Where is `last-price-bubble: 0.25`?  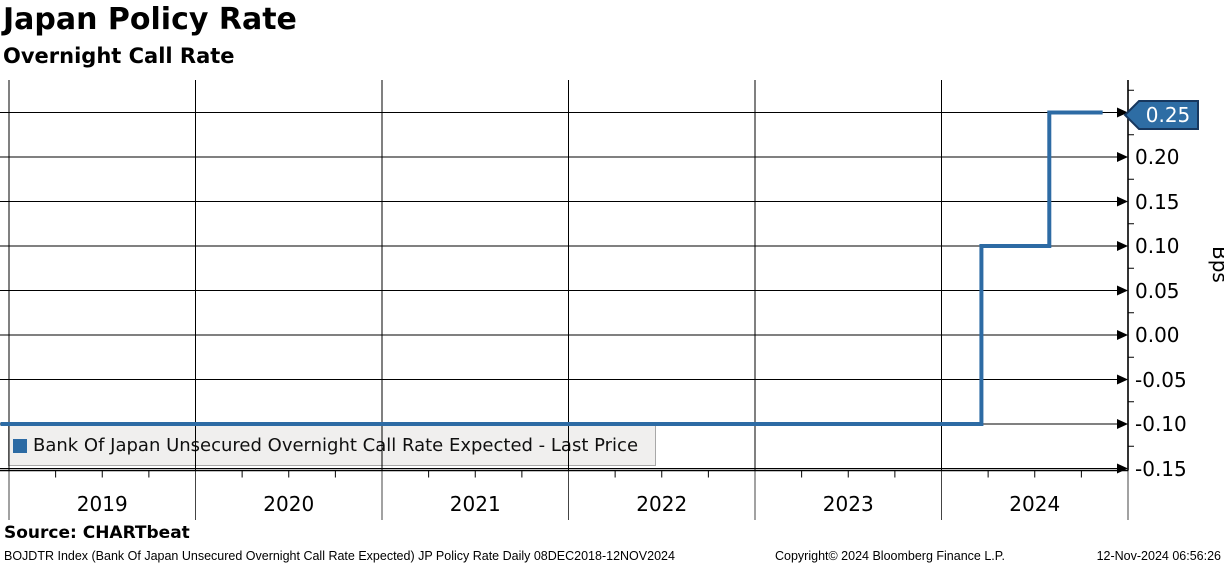 last-price-bubble: 0.25 is located at coordinates (1161, 115).